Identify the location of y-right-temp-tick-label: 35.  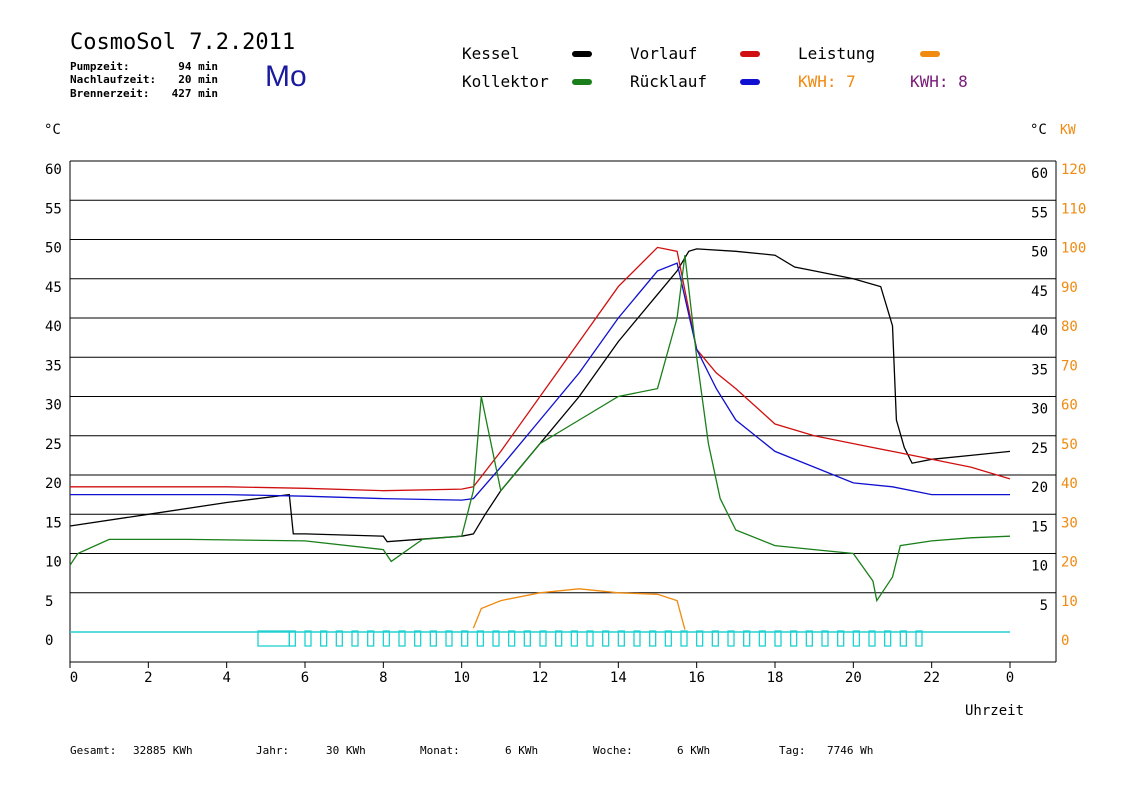
(1039, 370).